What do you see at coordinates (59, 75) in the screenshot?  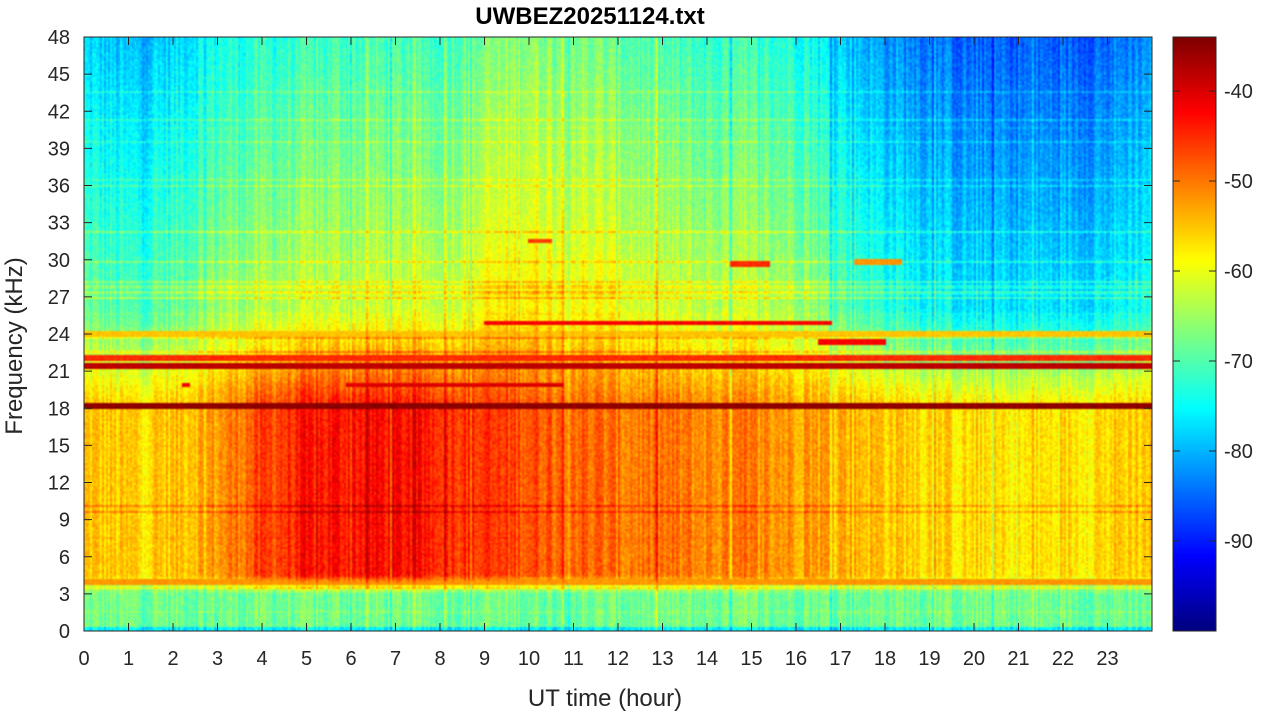 I see `y-tick-label: 45` at bounding box center [59, 75].